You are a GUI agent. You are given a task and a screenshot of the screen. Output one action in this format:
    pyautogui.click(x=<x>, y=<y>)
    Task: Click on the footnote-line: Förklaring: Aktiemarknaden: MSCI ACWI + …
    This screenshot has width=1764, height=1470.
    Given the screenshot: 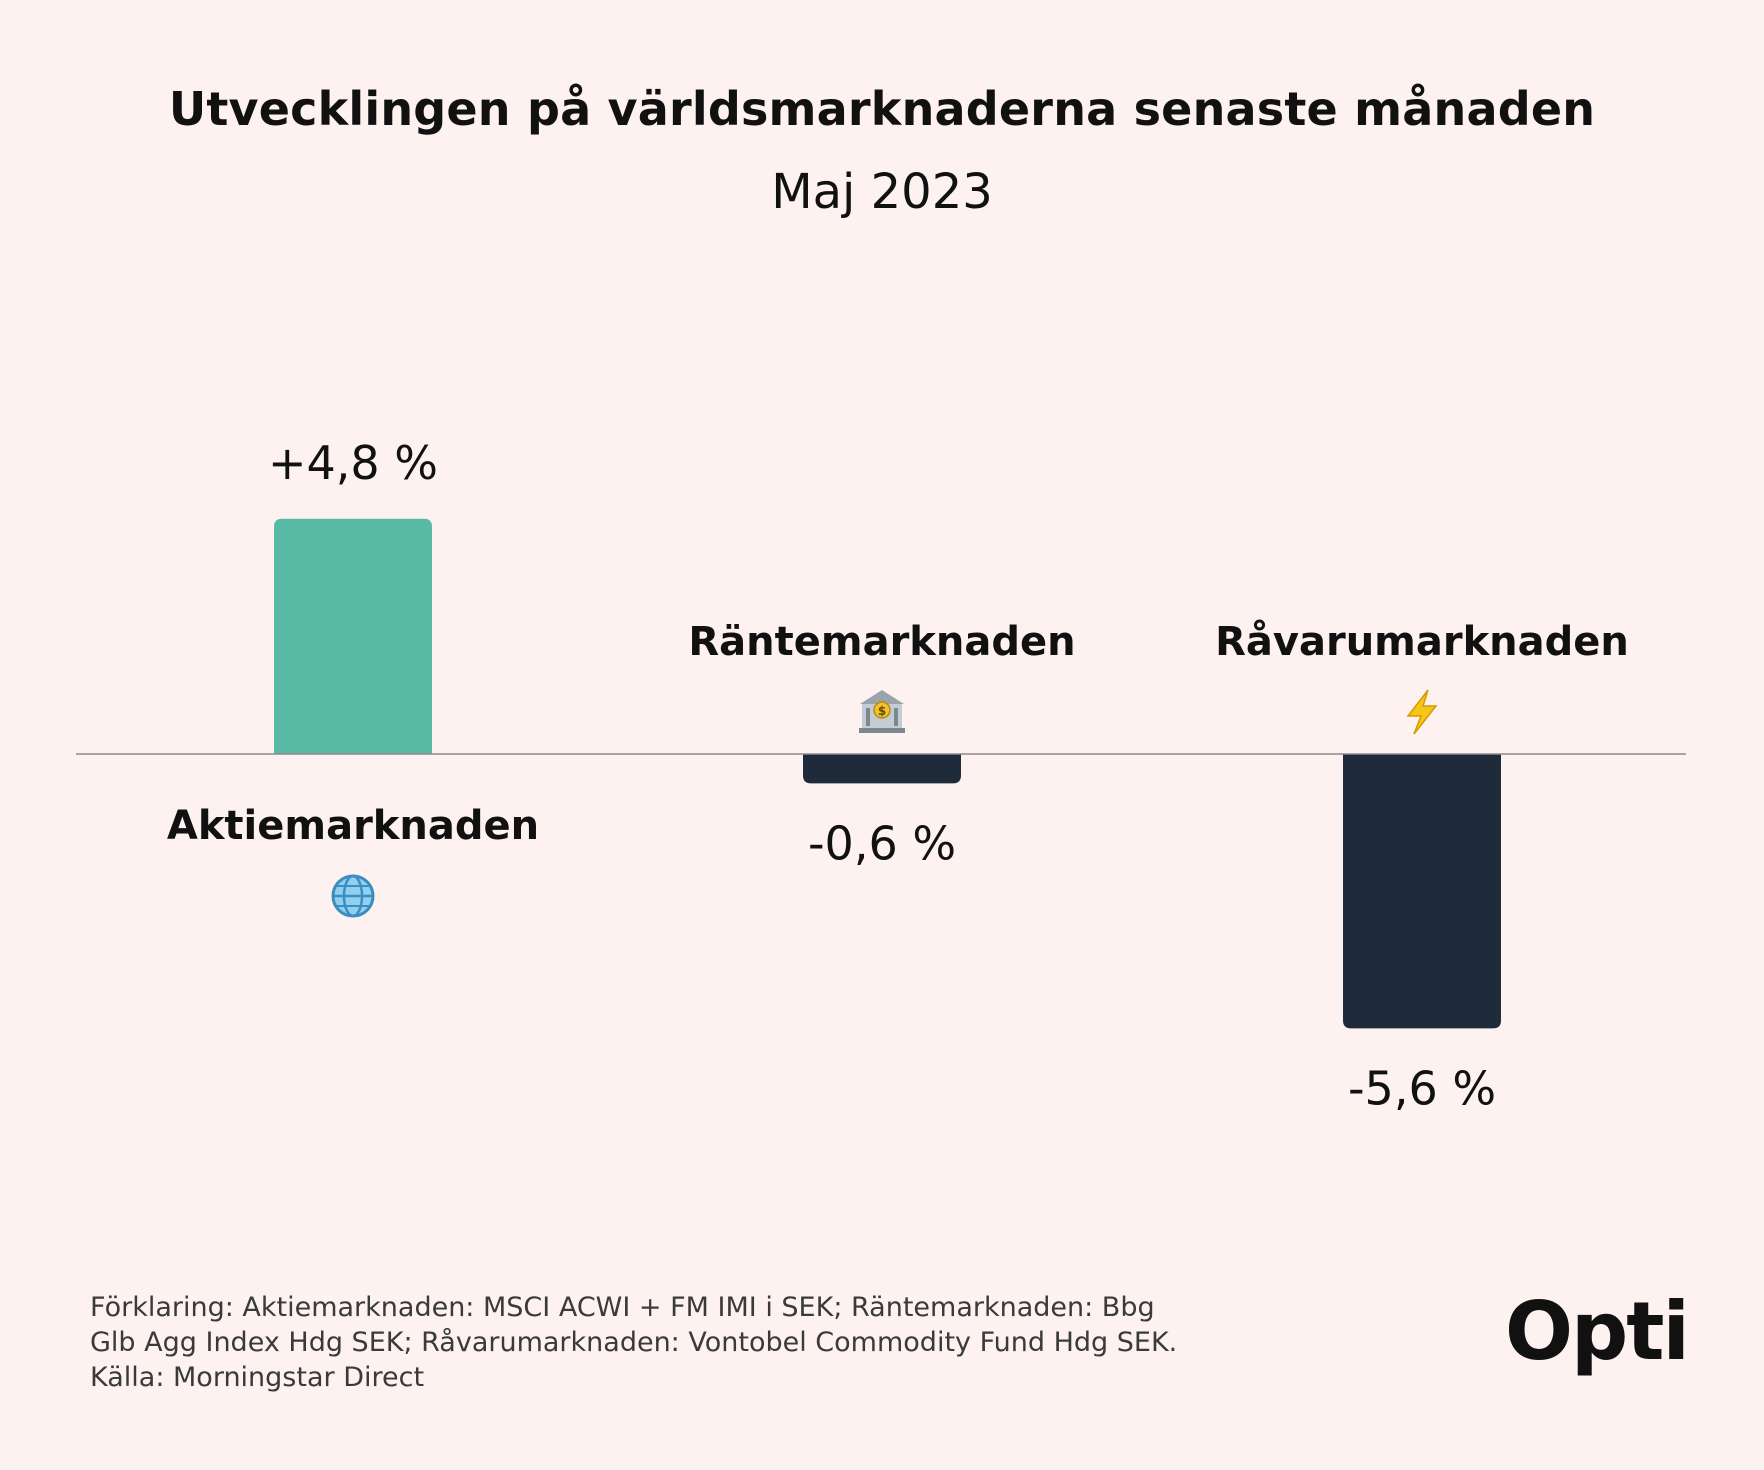 What is the action you would take?
    pyautogui.click(x=622, y=1307)
    